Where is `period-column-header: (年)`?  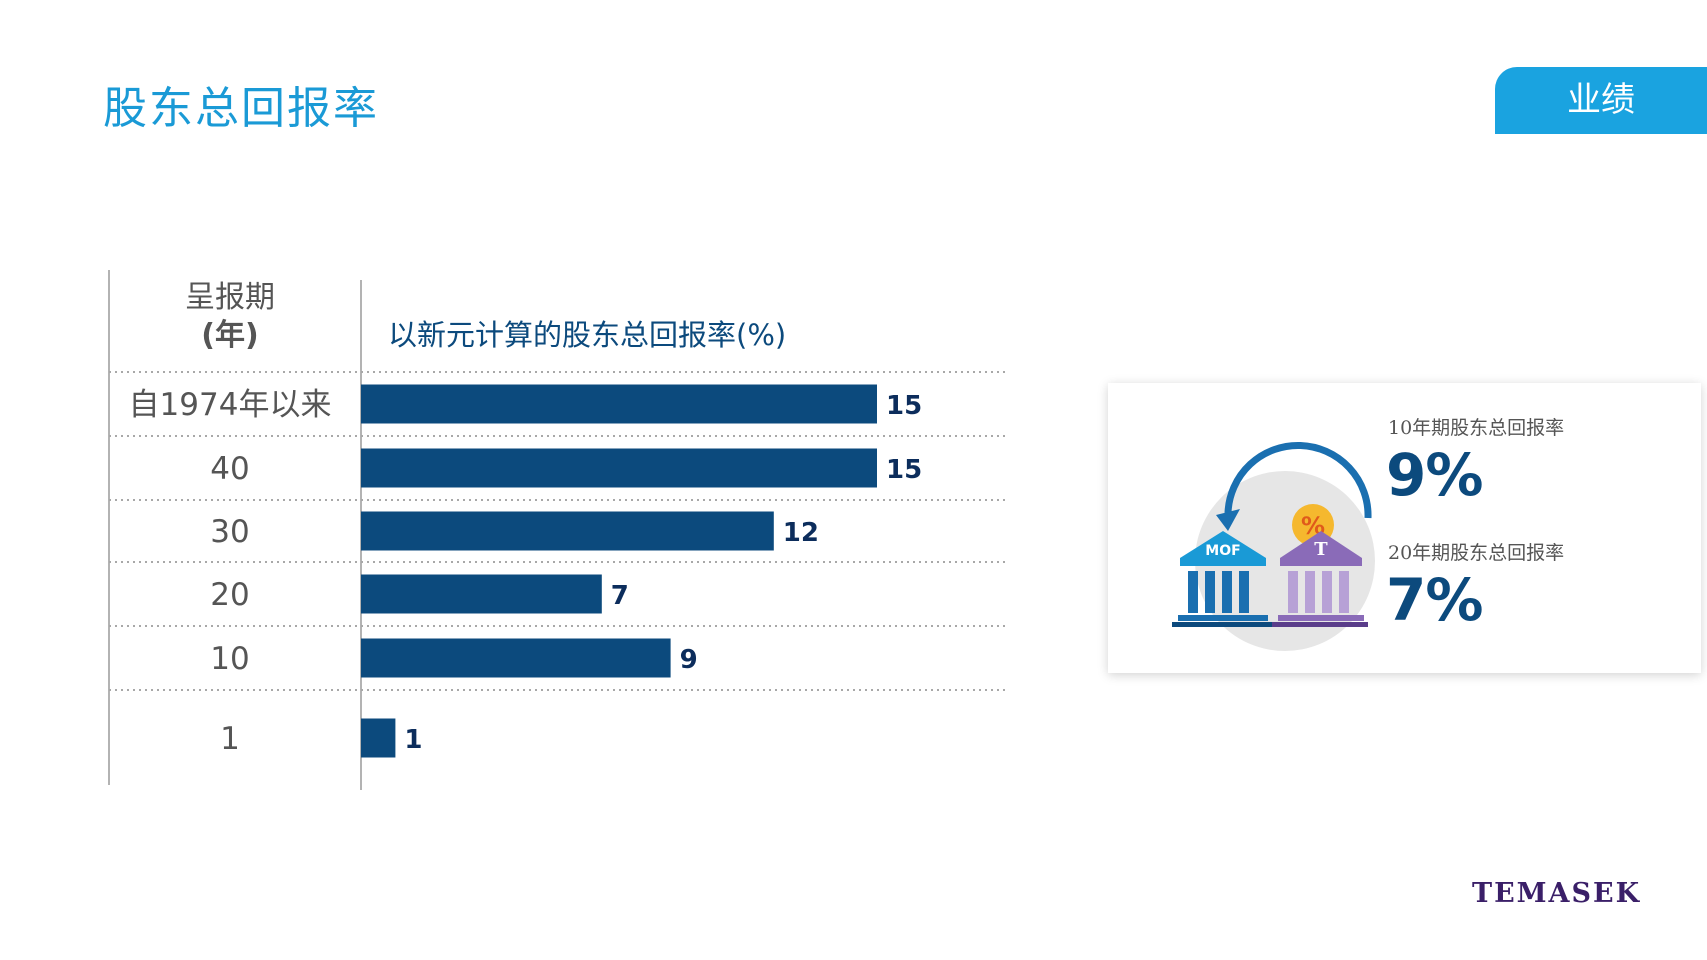
period-column-header: (年) is located at coordinates (229, 335).